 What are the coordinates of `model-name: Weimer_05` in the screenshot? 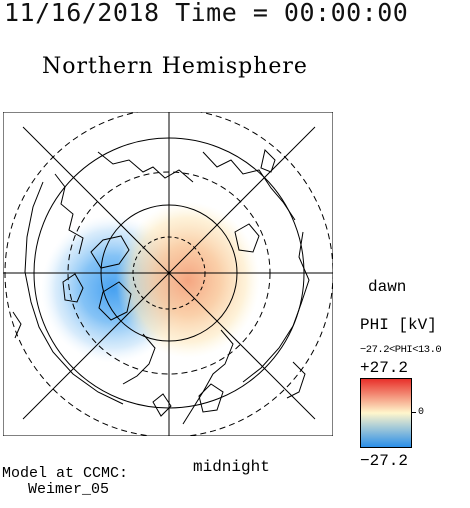 It's located at (69, 489).